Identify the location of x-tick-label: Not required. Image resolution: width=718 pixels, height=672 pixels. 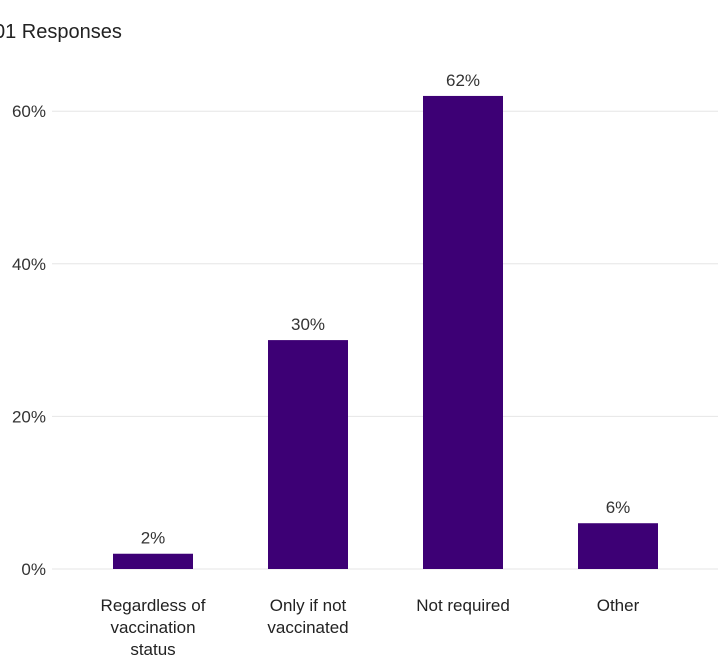
(463, 605).